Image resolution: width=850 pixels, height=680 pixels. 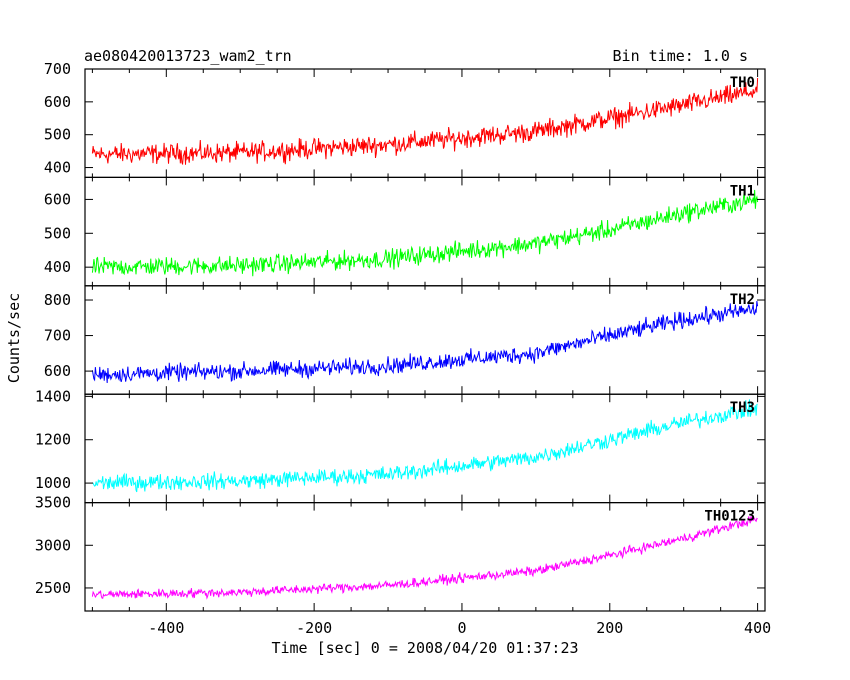 I want to click on x-tick-label: -400, so click(x=166, y=628).